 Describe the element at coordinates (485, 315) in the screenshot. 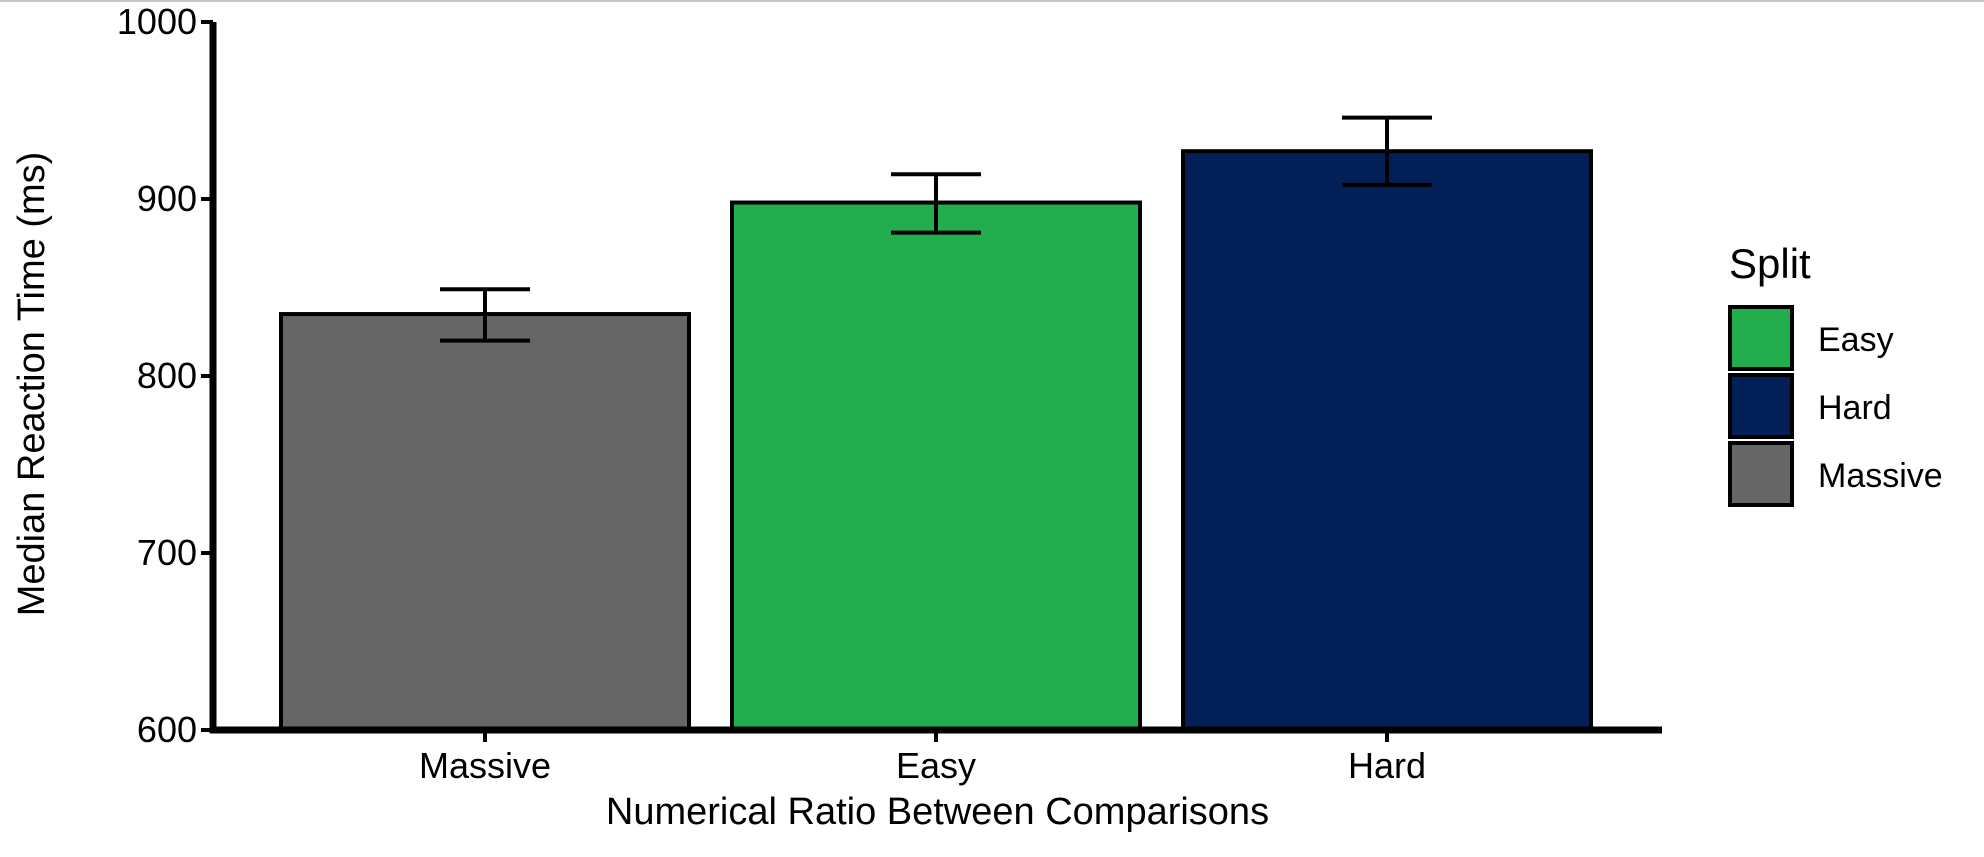

I see `error-bar-massive` at that location.